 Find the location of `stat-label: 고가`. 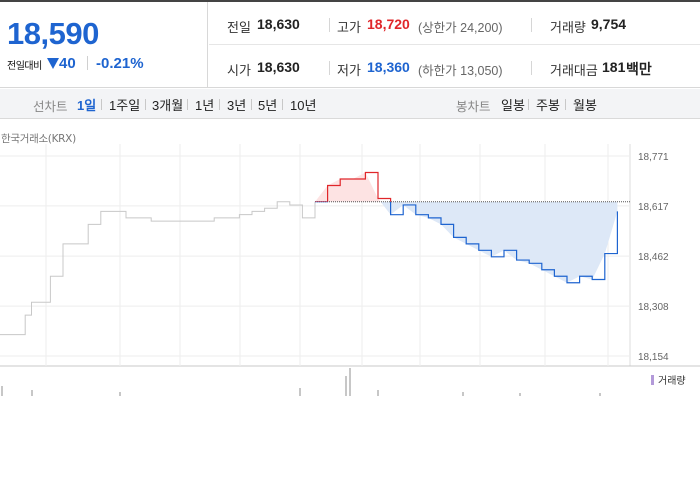

stat-label: 고가 is located at coordinates (349, 27).